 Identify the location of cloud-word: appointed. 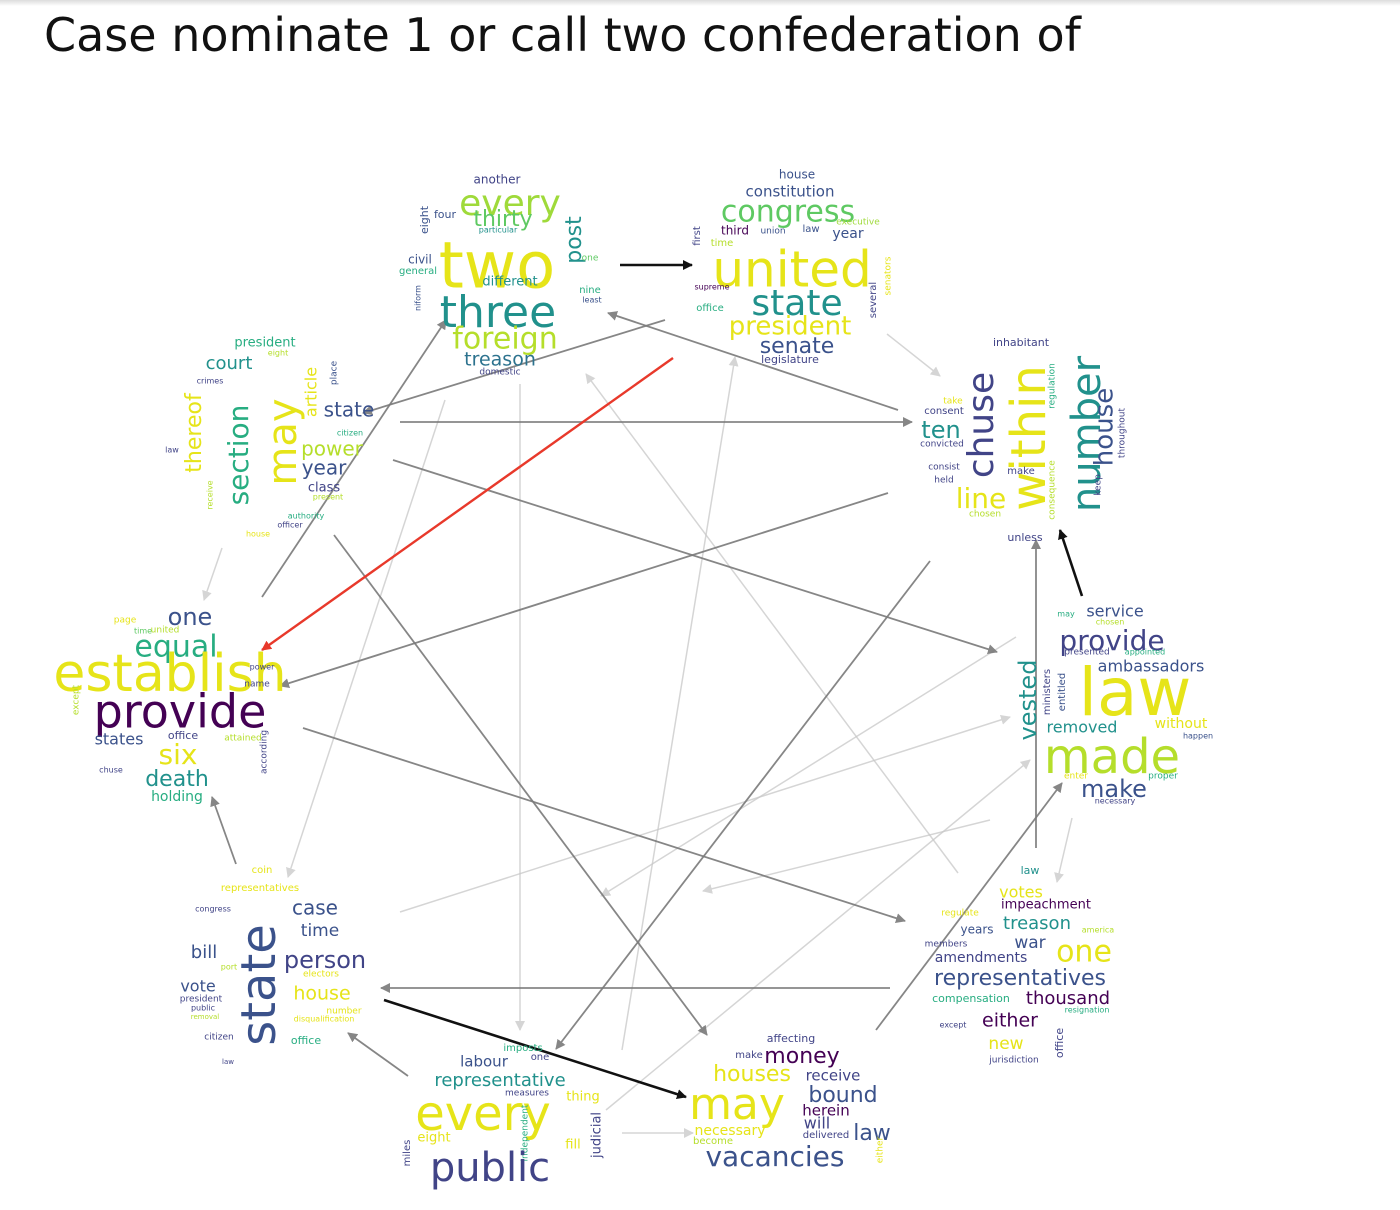
(1145, 652).